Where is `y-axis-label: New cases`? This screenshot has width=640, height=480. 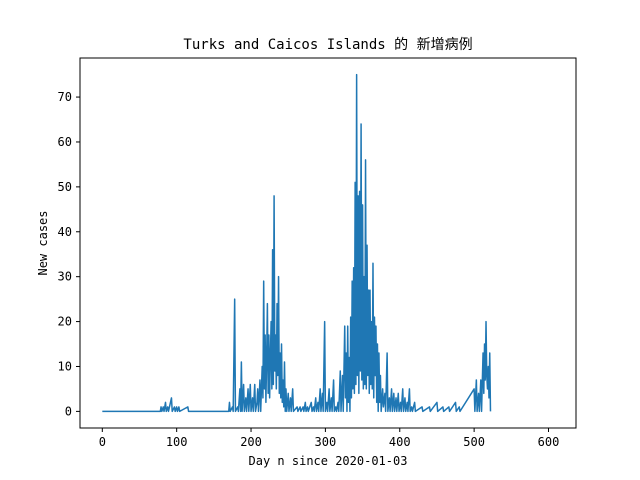 y-axis-label: New cases is located at coordinates (43, 242).